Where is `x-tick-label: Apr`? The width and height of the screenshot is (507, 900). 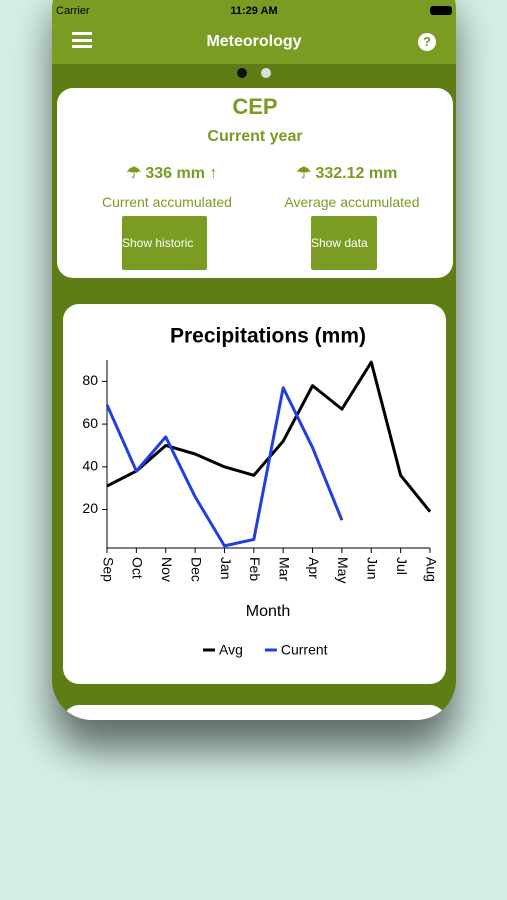
x-tick-label: Apr is located at coordinates (314, 568).